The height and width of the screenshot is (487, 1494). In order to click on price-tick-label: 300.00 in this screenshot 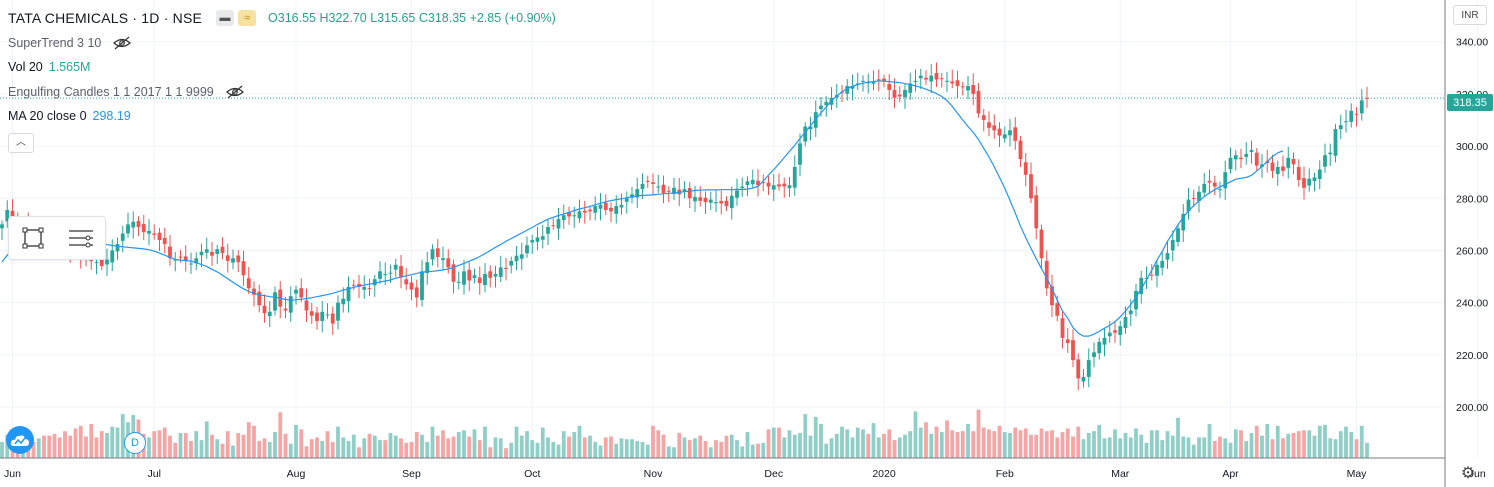, I will do `click(1472, 147)`.